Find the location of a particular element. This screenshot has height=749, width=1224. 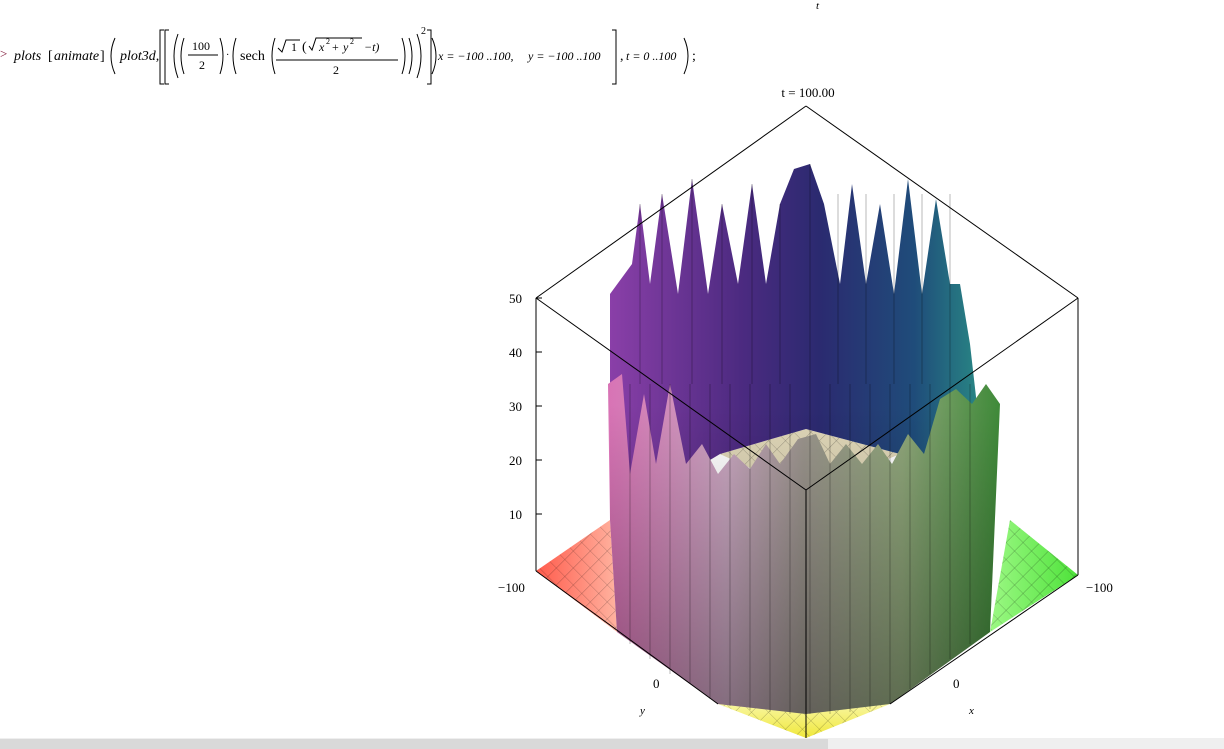

outer-exponent: 2 is located at coordinates (423, 31).